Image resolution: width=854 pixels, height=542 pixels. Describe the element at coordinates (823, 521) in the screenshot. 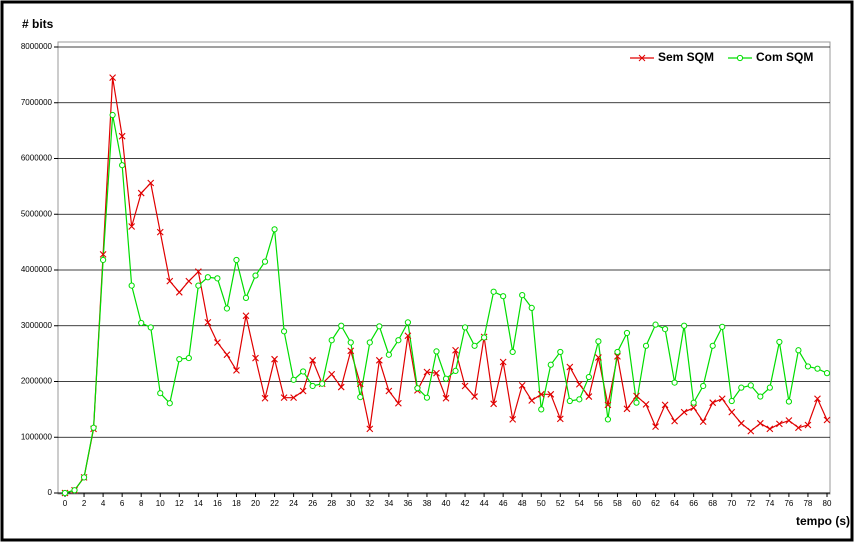

I see `x-axis-title: tempo (s)` at that location.